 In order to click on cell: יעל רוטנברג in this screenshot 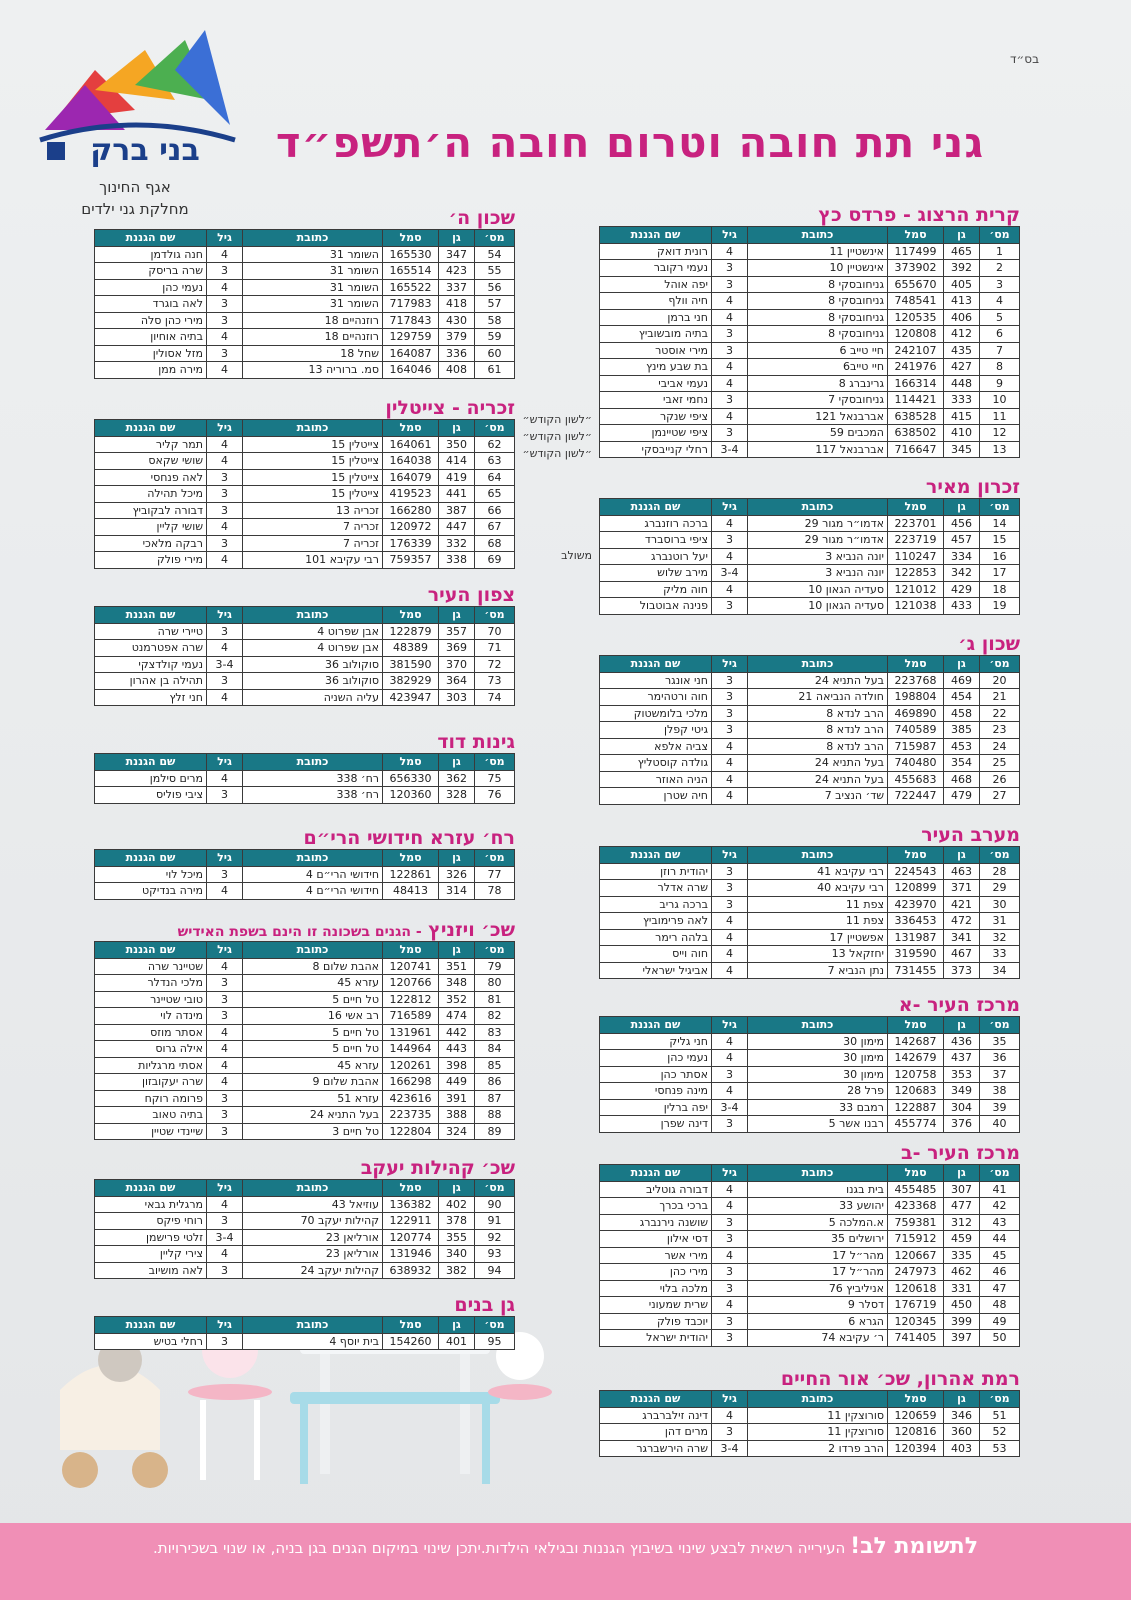, I will do `click(655, 556)`.